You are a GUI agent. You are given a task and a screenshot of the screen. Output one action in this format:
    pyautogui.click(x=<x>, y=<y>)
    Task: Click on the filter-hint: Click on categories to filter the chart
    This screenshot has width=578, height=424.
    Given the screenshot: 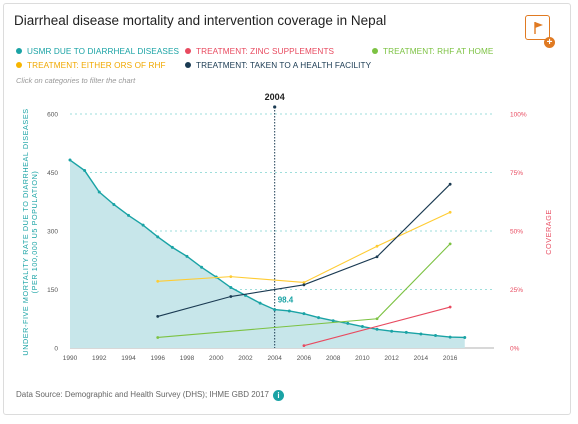 What is the action you would take?
    pyautogui.click(x=76, y=80)
    